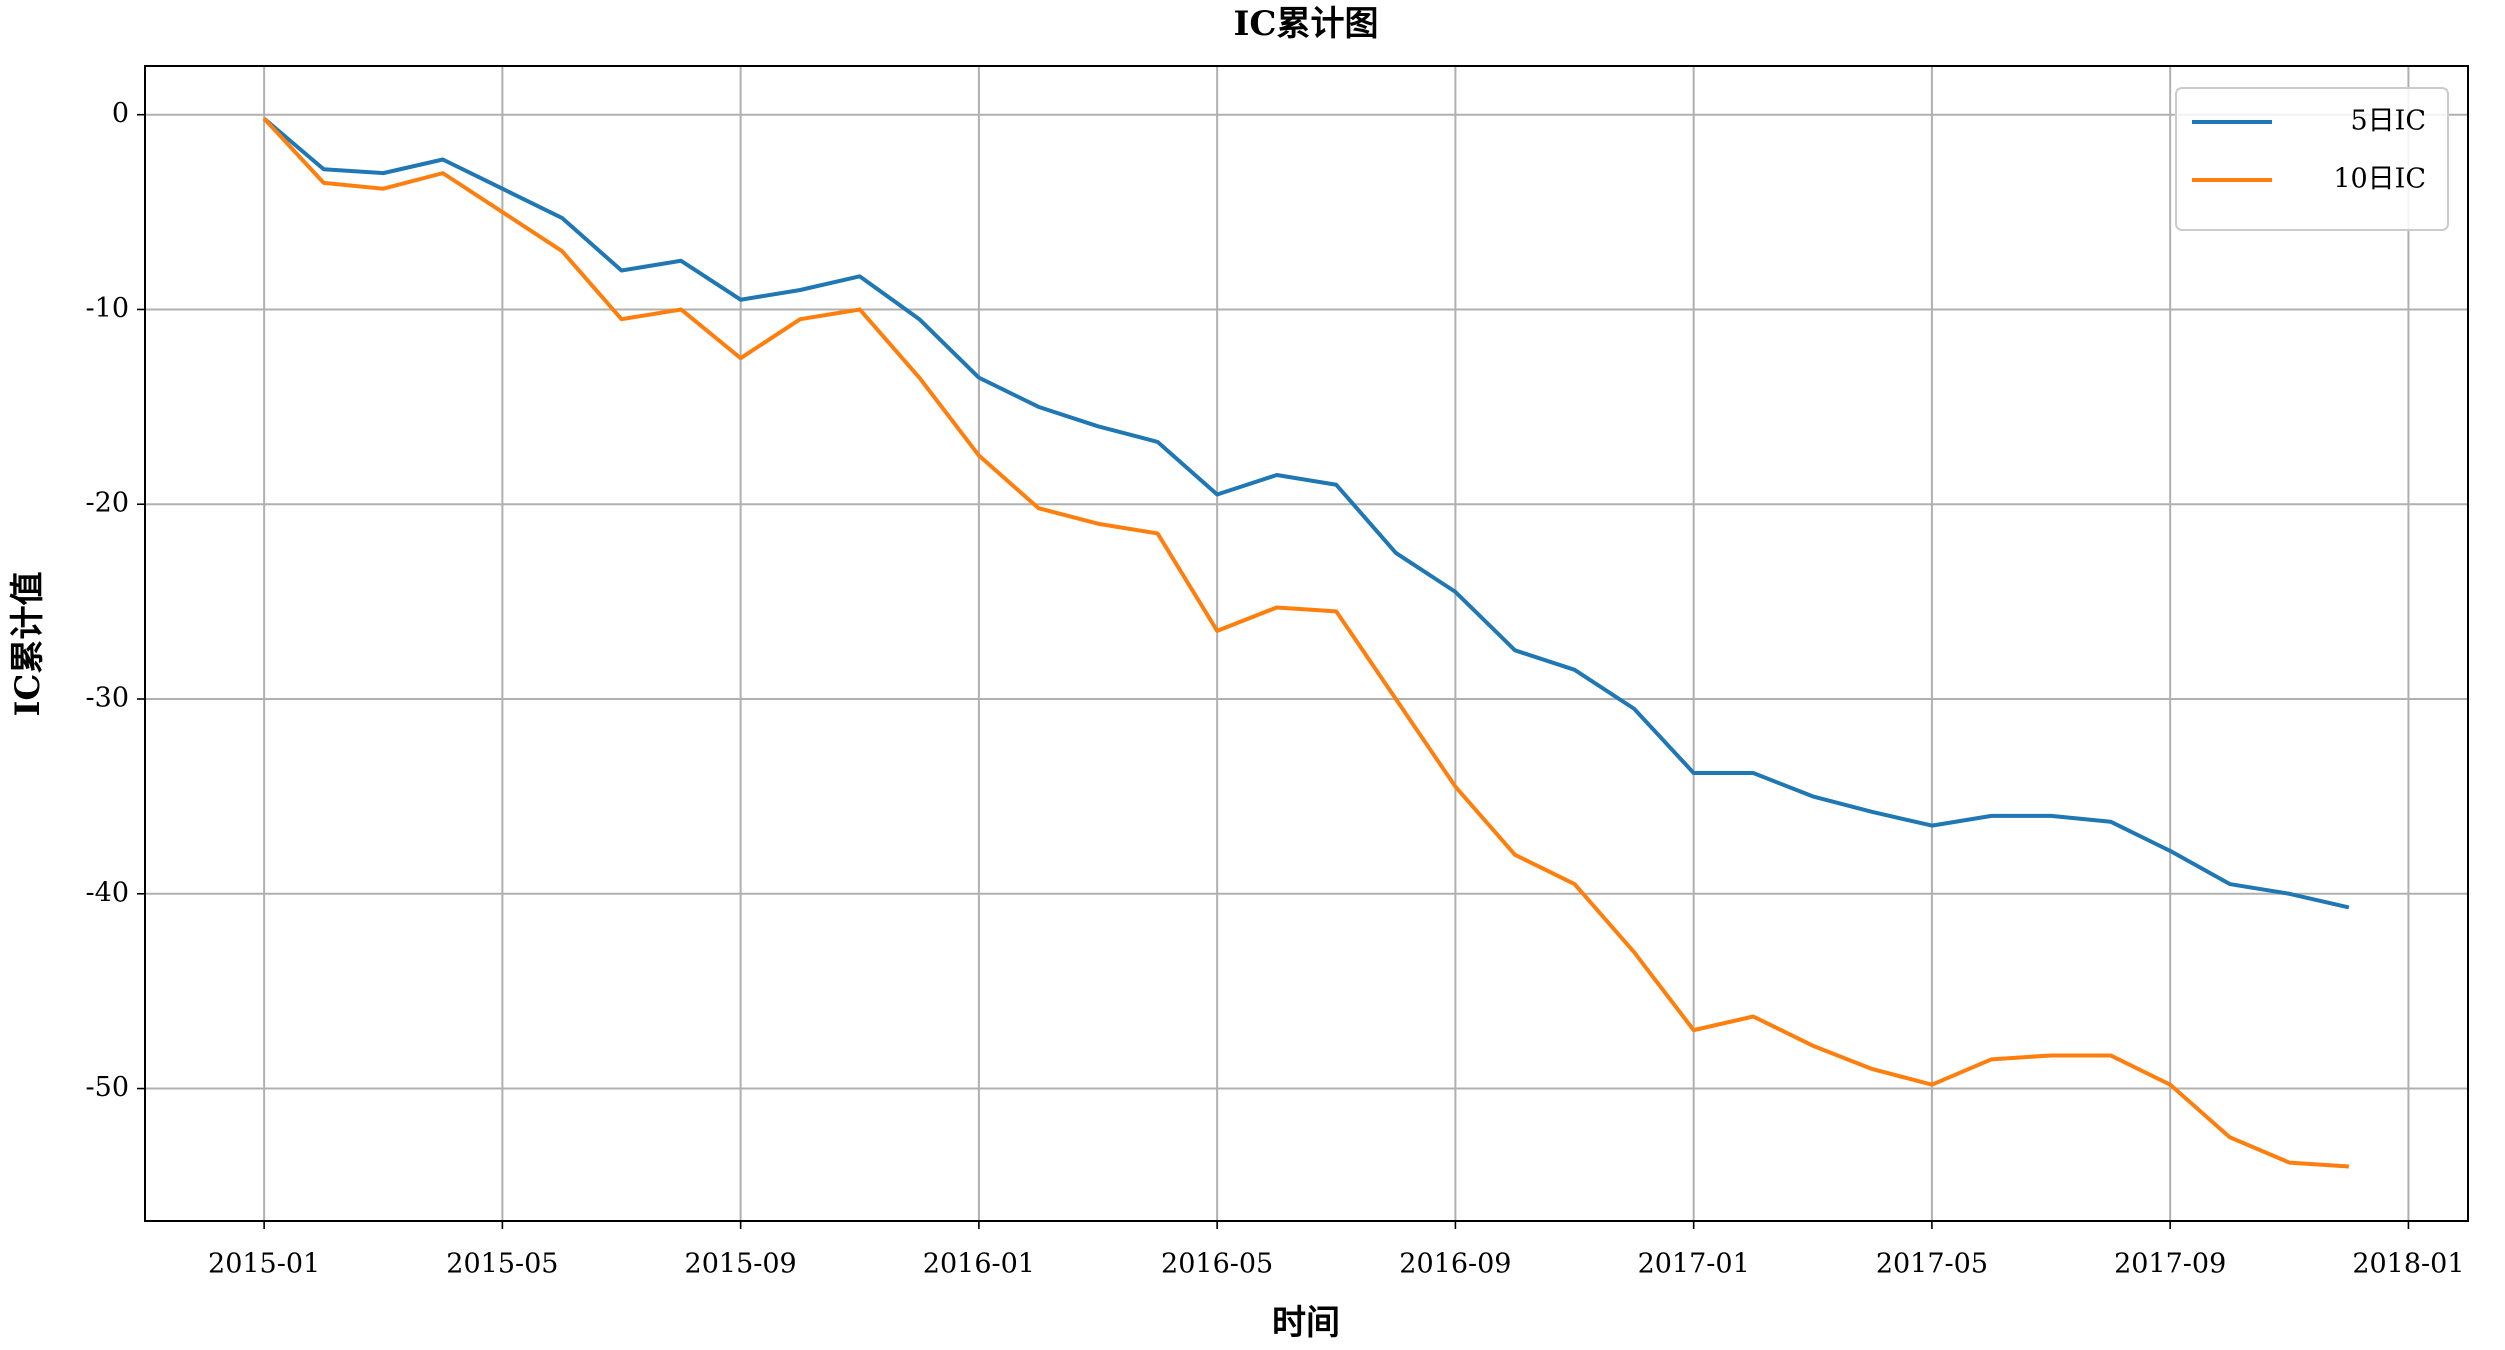 The width and height of the screenshot is (2505, 1350). What do you see at coordinates (107, 1087) in the screenshot?
I see `y-tick-label: -50` at bounding box center [107, 1087].